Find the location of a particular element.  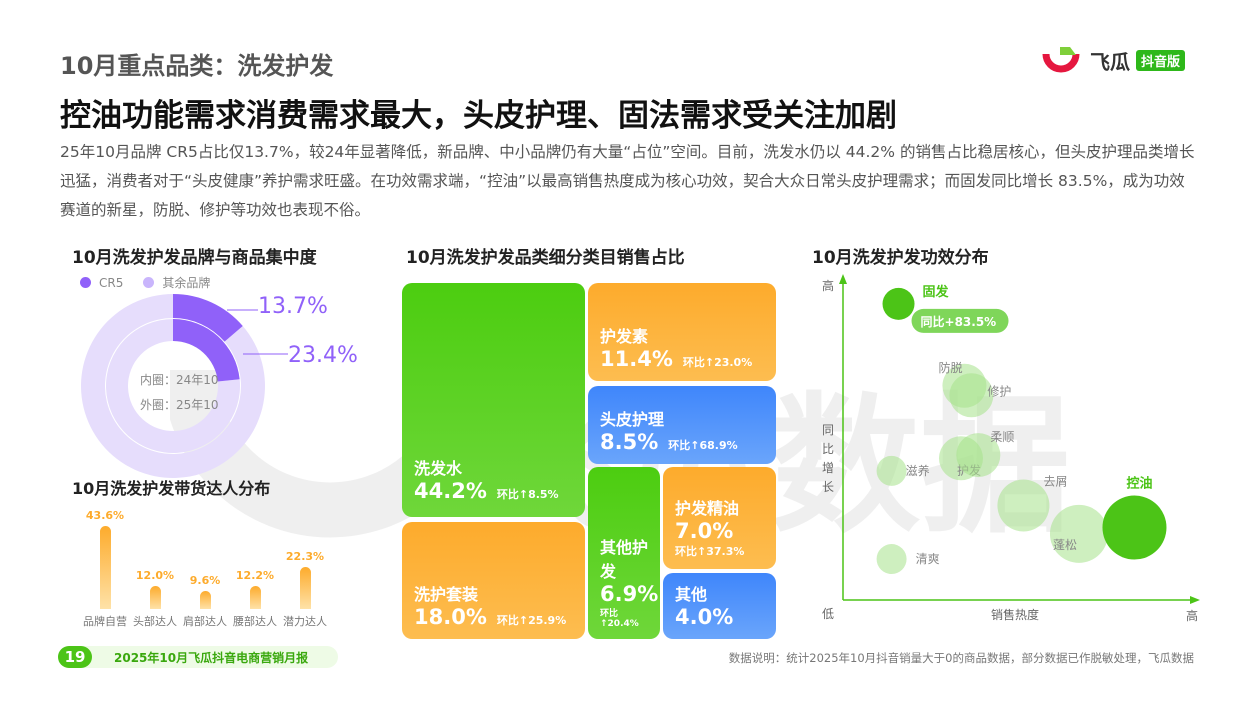

treemap-tile: 护发精油 7.0% 环比↑37.3% is located at coordinates (719, 518).